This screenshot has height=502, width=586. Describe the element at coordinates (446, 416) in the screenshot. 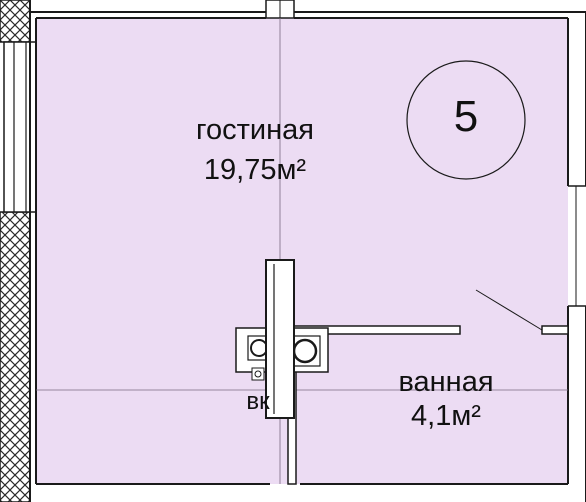

I see `bathroom-area: 4,1м²` at that location.